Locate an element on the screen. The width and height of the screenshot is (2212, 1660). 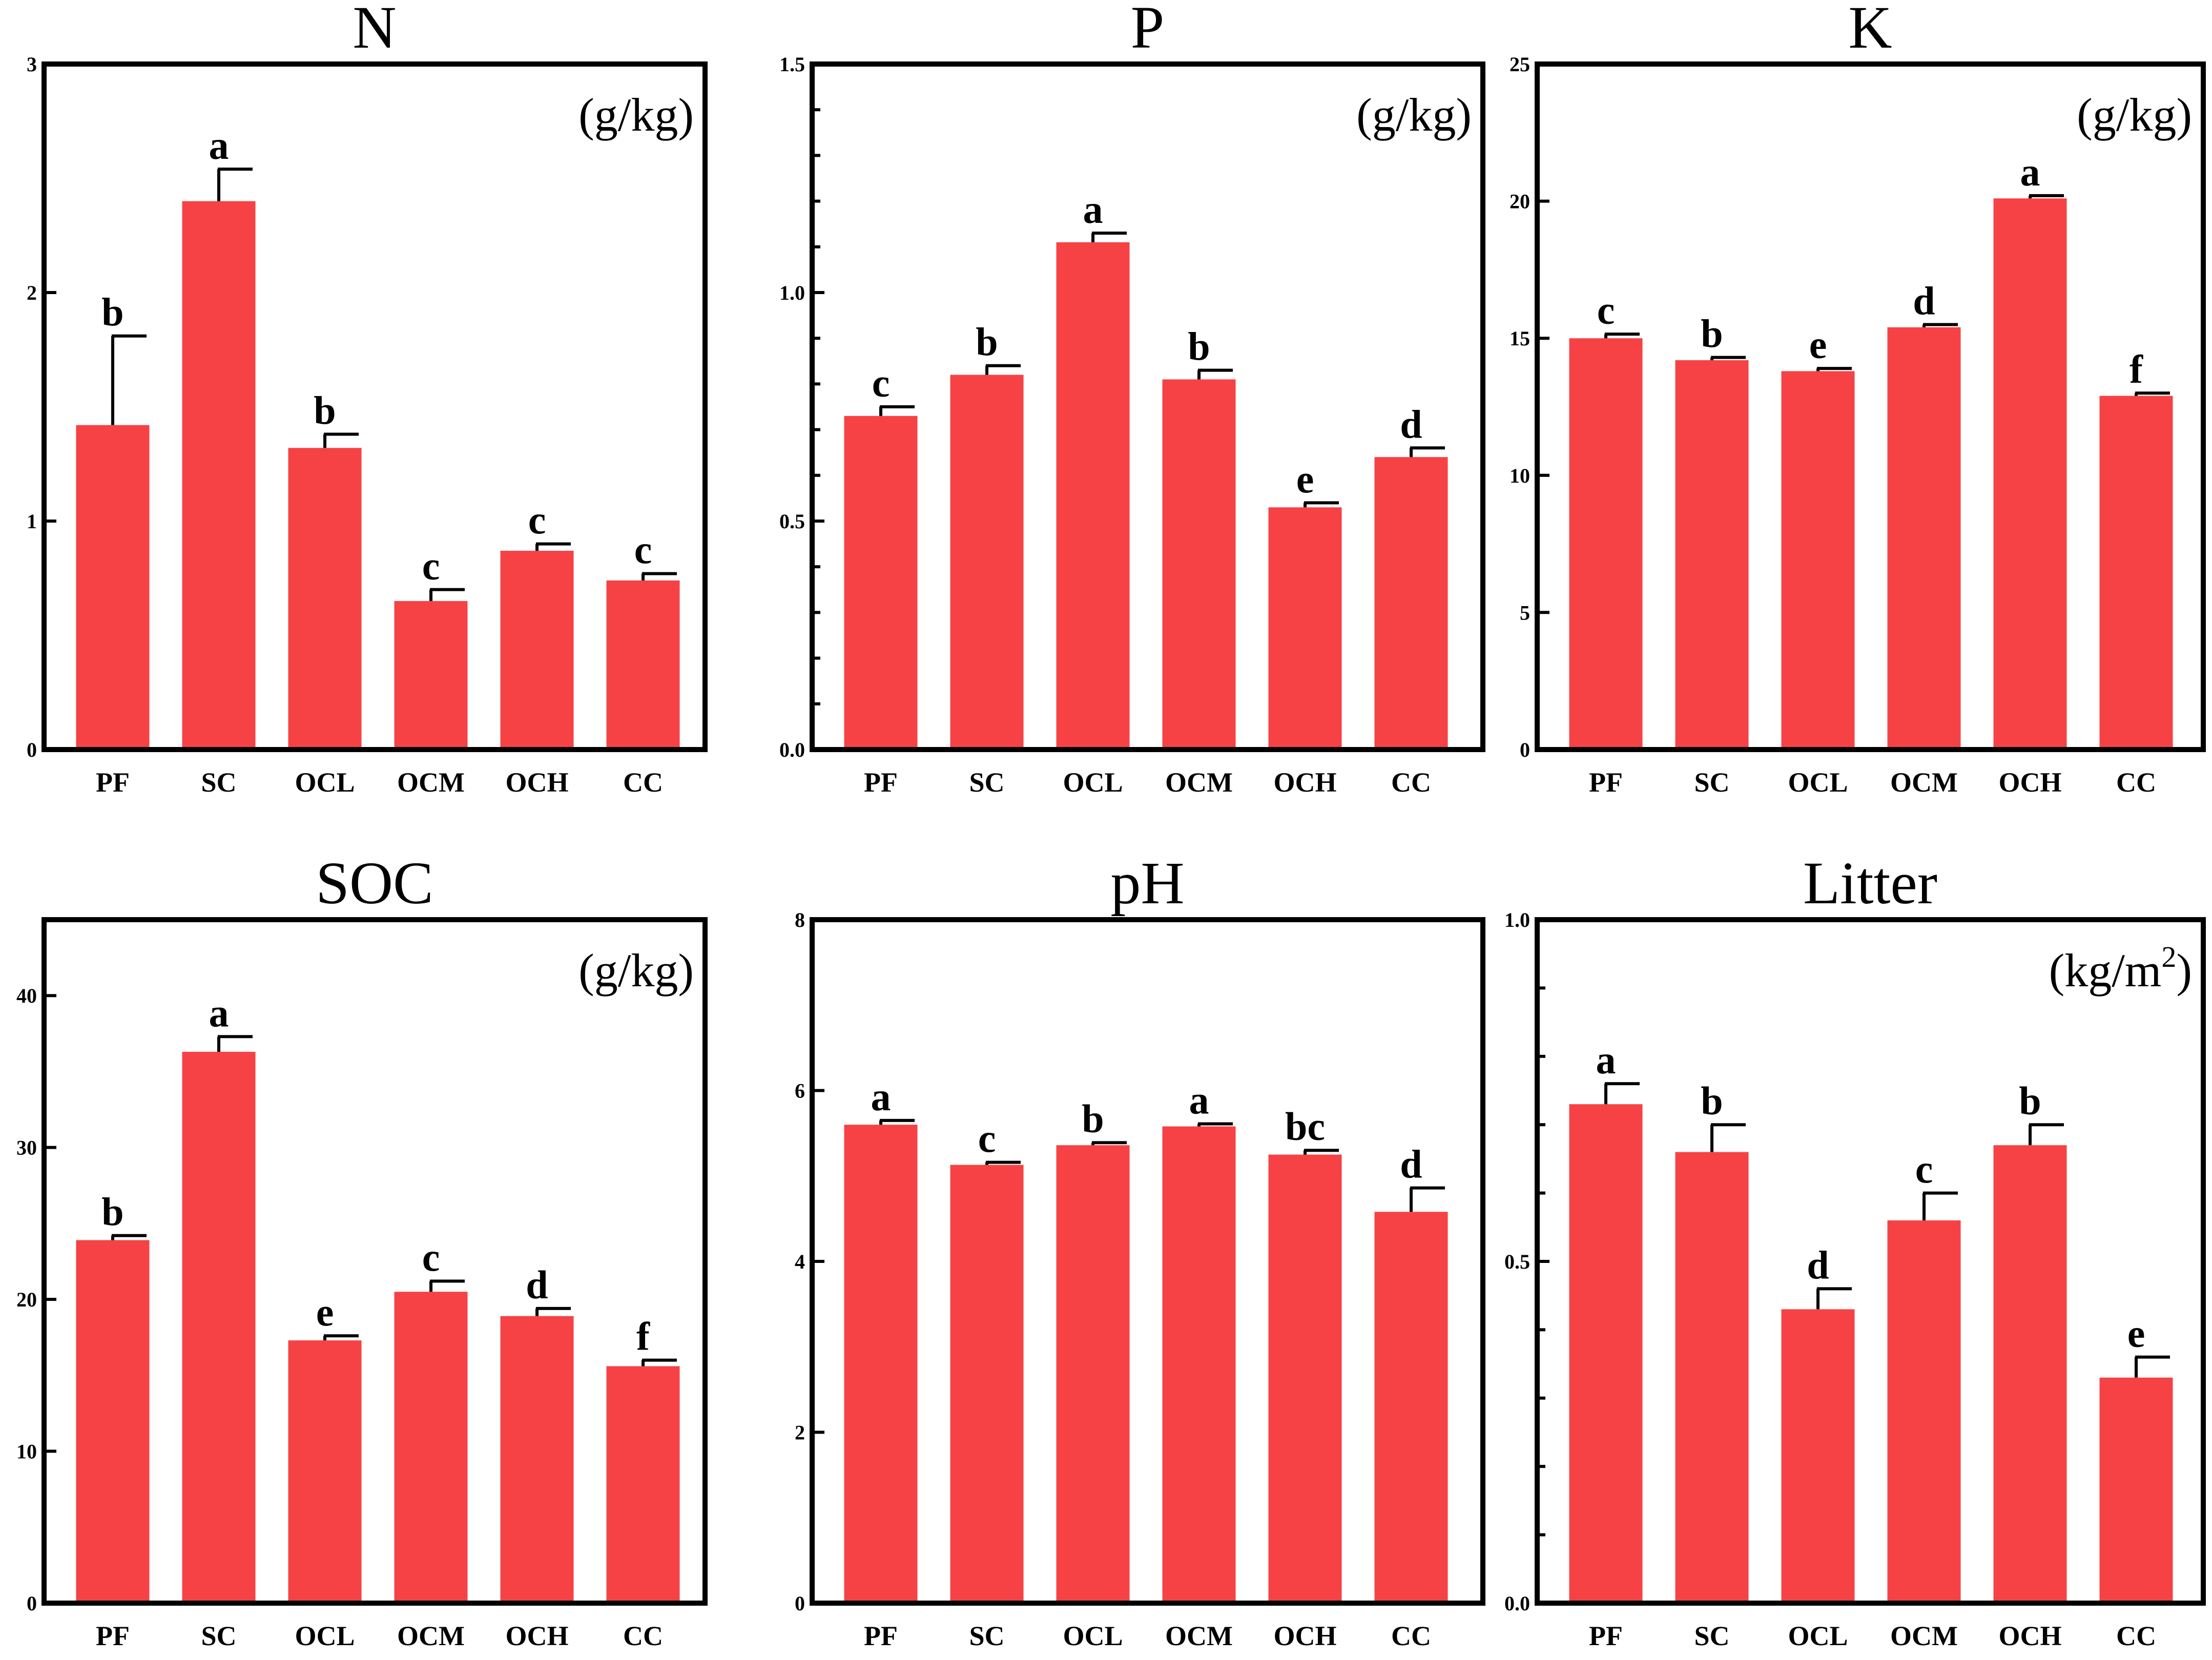
unit-label: (kg/m2) is located at coordinates (2120, 969).